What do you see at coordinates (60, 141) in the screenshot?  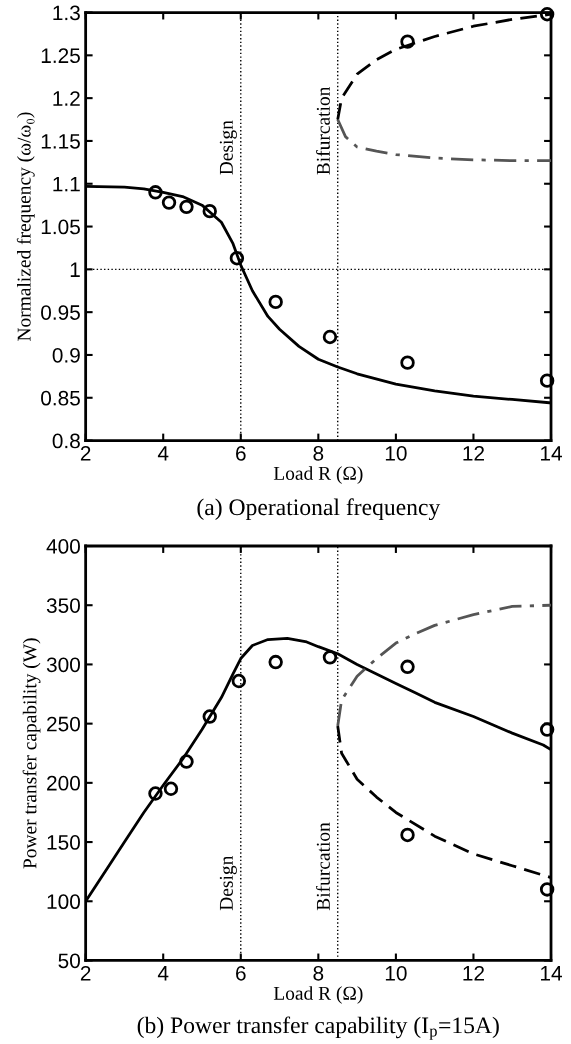 I see `y-tick-label: 1.15` at bounding box center [60, 141].